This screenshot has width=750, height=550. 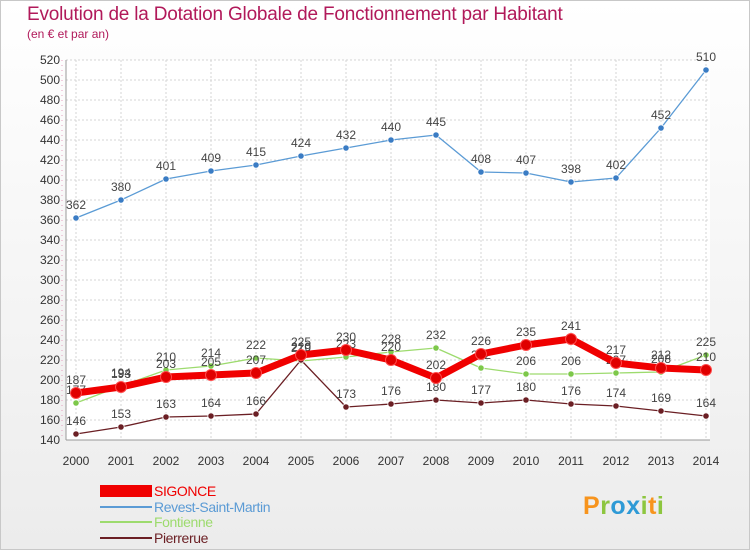 I want to click on data-label-revest-saint-martin: 432, so click(x=346, y=135).